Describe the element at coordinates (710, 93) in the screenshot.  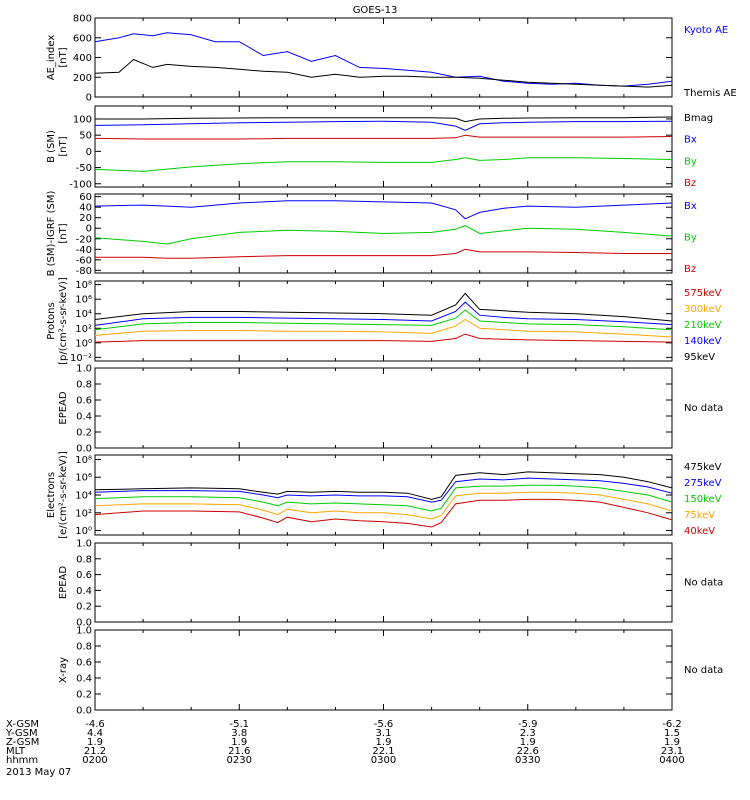
I see `legend-entry: Themis AE` at that location.